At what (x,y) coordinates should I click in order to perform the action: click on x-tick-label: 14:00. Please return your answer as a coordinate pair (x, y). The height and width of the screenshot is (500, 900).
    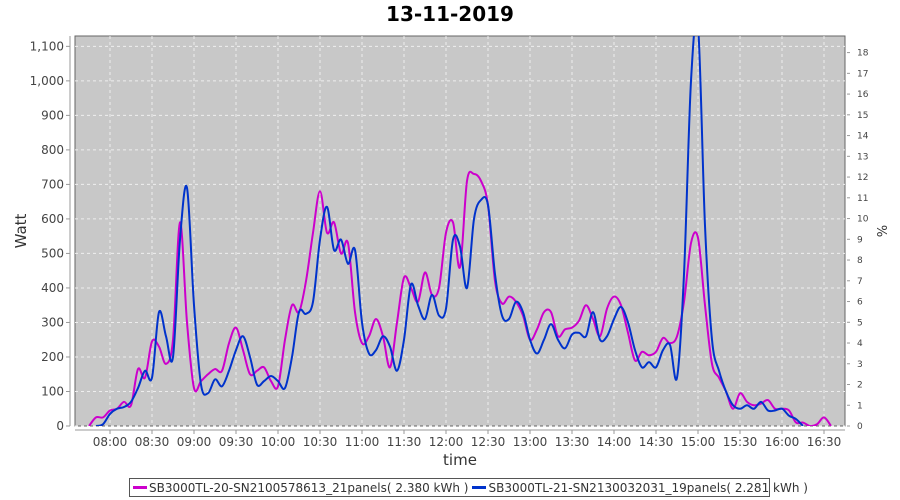
    Looking at the image, I should click on (614, 442).